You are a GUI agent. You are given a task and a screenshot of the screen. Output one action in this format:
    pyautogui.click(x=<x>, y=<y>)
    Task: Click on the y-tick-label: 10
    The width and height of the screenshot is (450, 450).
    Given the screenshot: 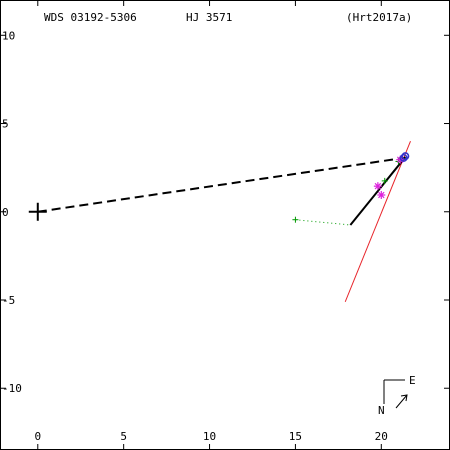 What is the action you would take?
    pyautogui.click(x=8, y=35)
    